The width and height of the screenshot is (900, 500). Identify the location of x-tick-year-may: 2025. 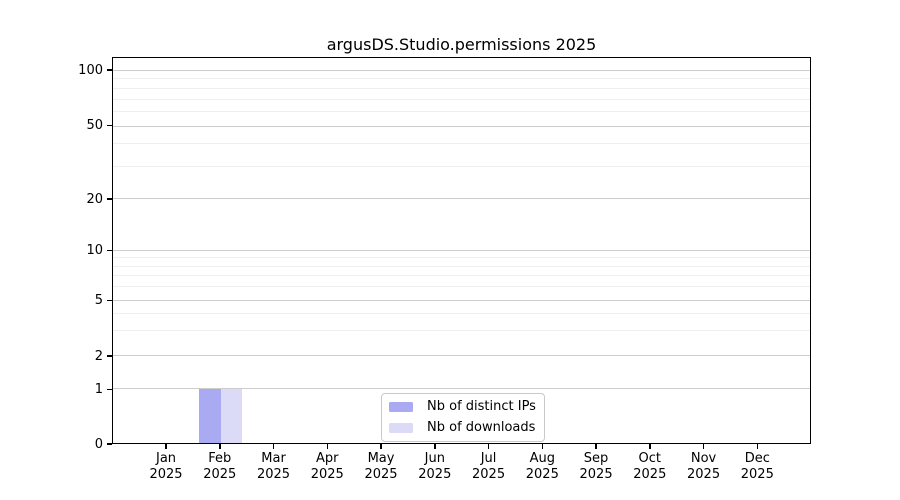
(381, 474).